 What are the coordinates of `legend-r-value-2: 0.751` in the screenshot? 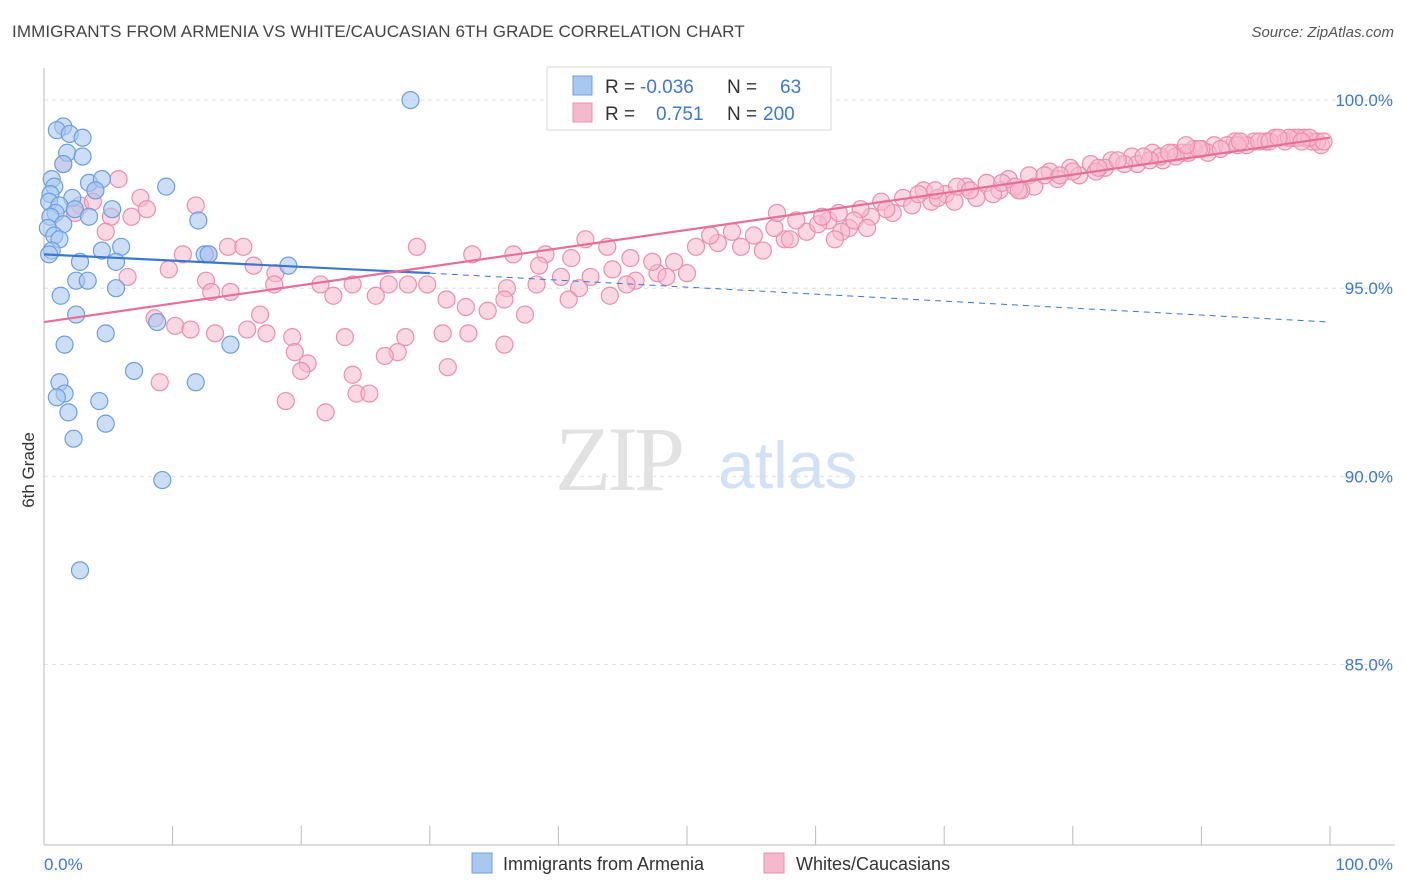 It's located at (680, 114).